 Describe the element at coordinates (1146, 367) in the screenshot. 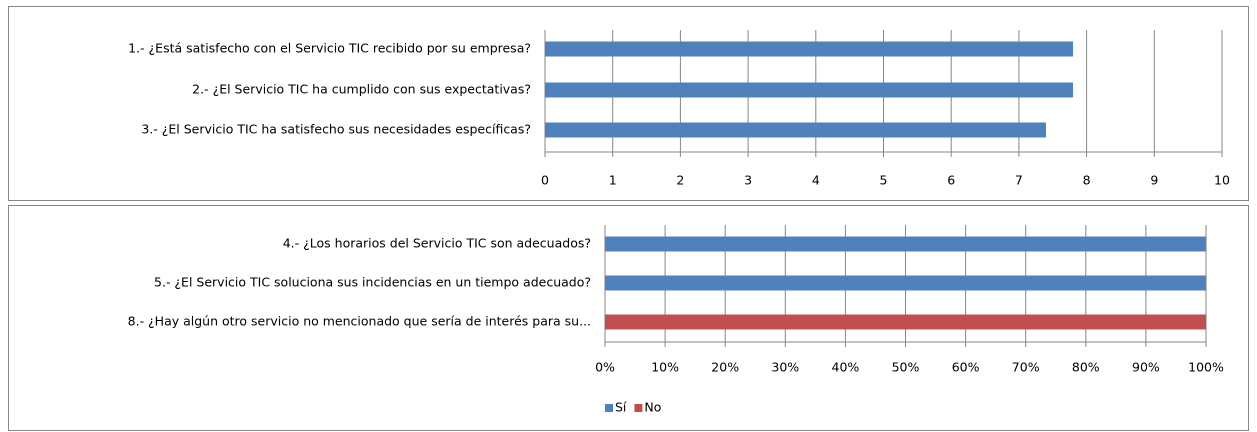

I see `x-tick-label: 90%` at that location.